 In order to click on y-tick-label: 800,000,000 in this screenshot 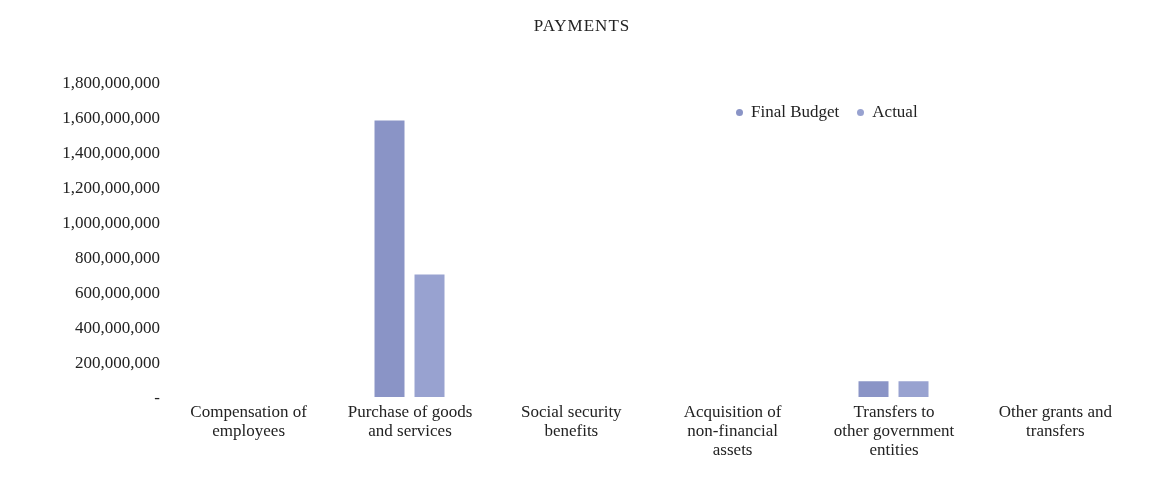, I will do `click(117, 258)`.